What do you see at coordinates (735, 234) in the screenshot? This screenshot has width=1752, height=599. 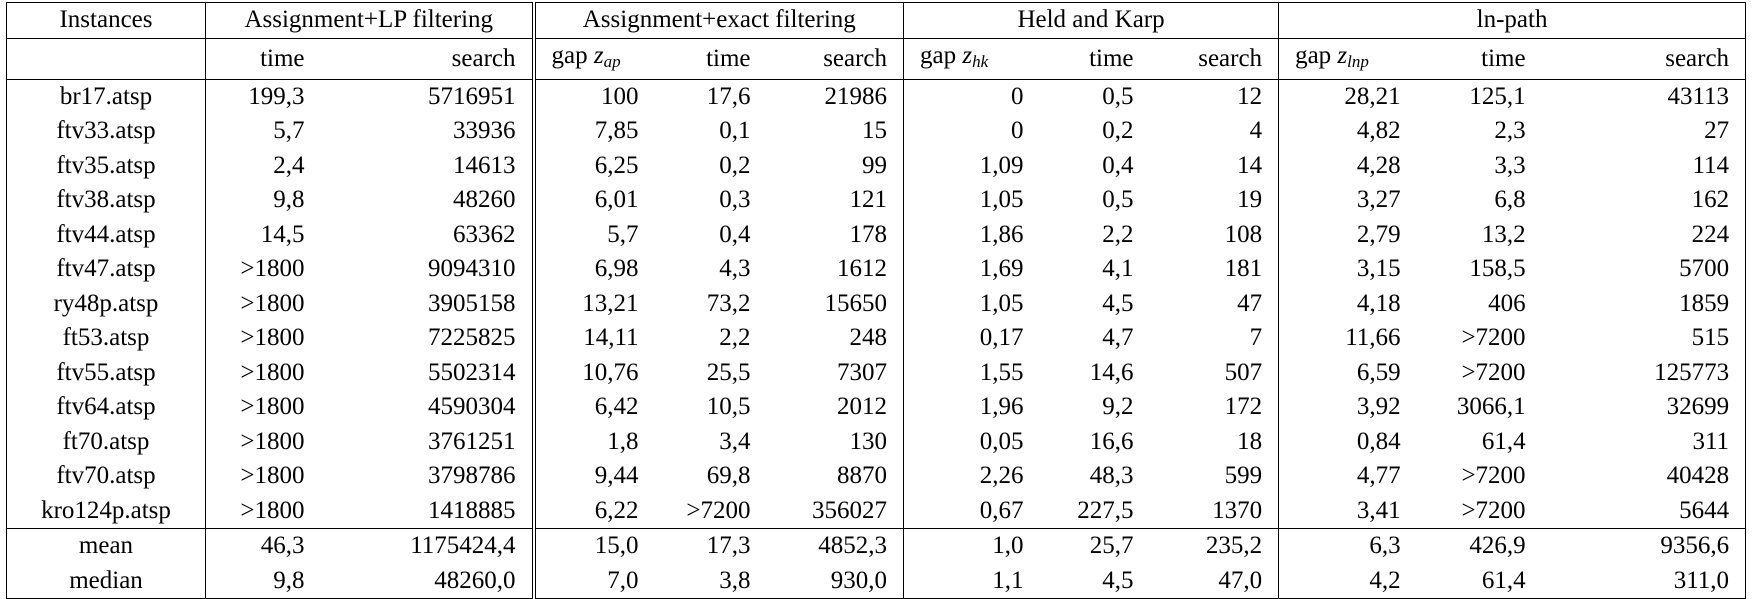 I see `cell-exact-time: 0,4` at bounding box center [735, 234].